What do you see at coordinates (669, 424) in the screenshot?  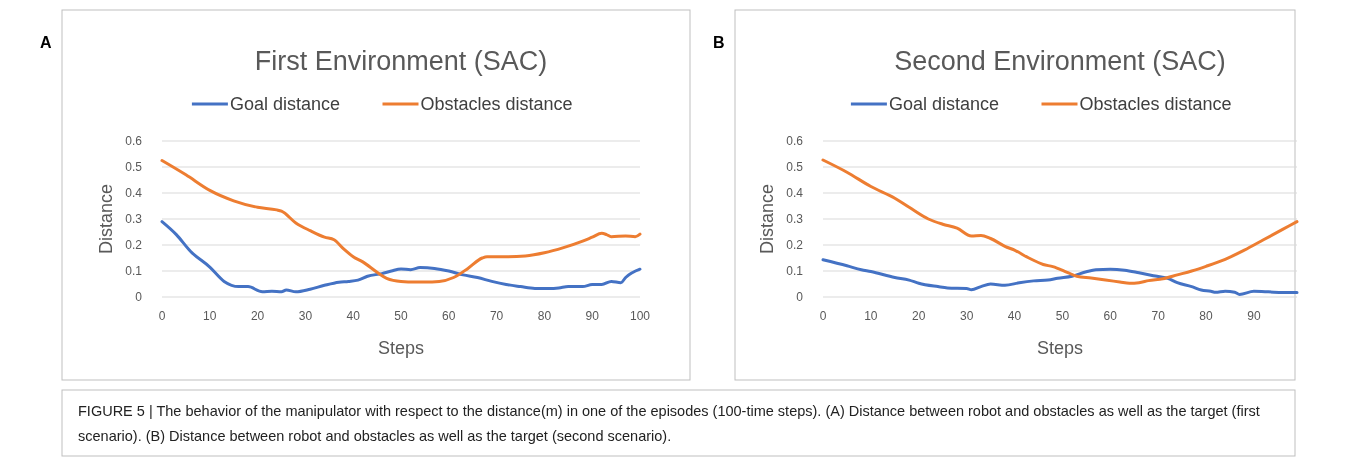 I see `caption: FIGURE 5 | The behavior of the manipulator with respect to the distance(m) in one of the episodes (100-time steps). (A) Distance between robot and obstacles as well as the target (first scenario). (B) Distance between robot and obstacles as well as the target (second scenario).` at bounding box center [669, 424].